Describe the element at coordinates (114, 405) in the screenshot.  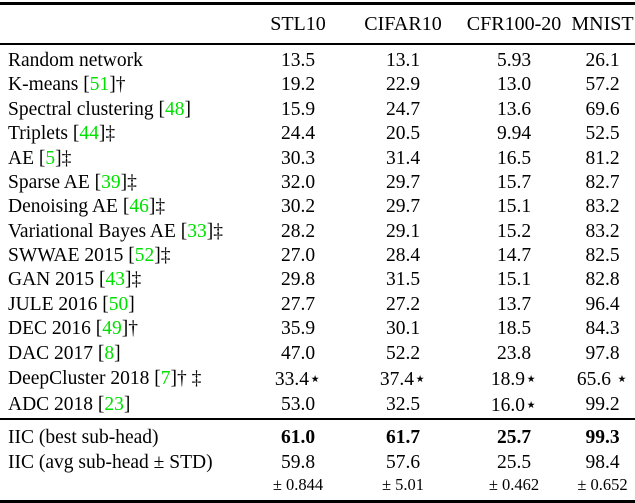
I see `citation-number: 23` at that location.